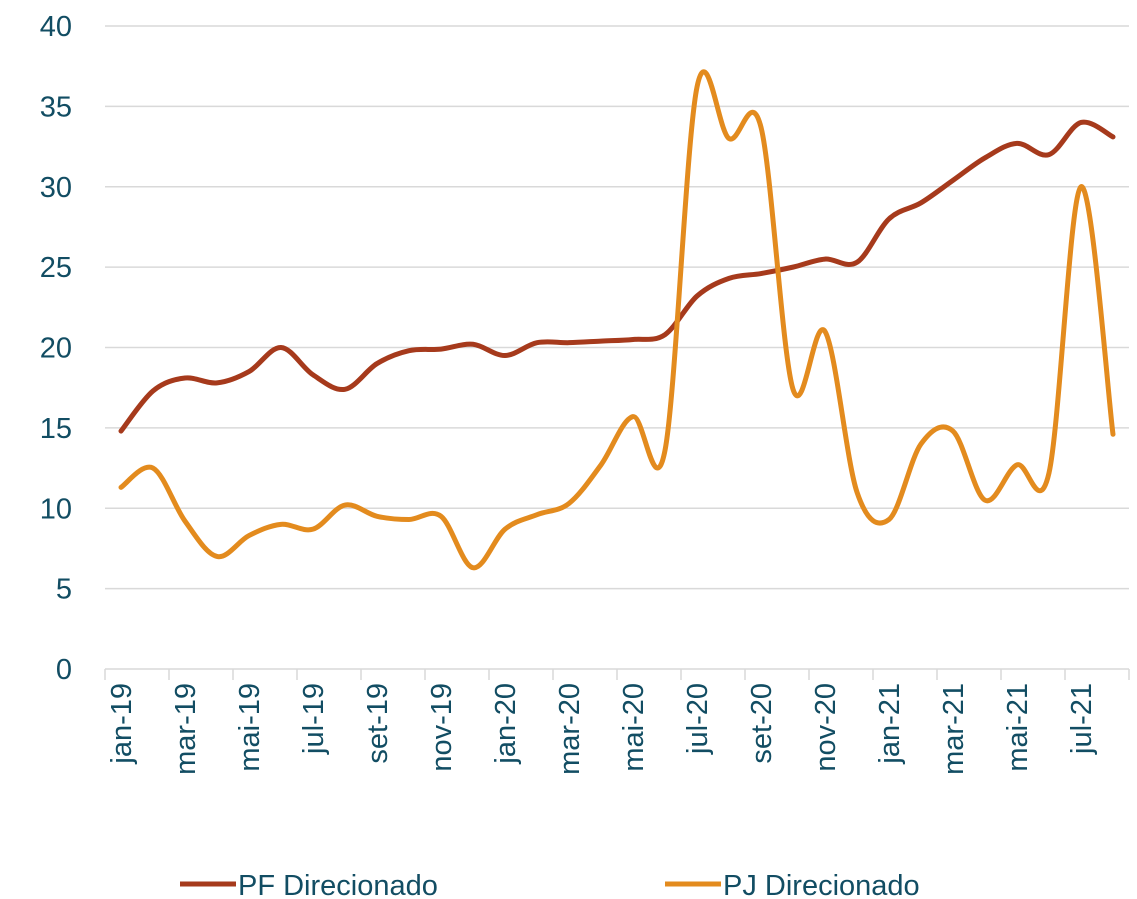 This screenshot has width=1137, height=899. Describe the element at coordinates (1018, 727) in the screenshot. I see `x-tick-label: mai-21` at that location.